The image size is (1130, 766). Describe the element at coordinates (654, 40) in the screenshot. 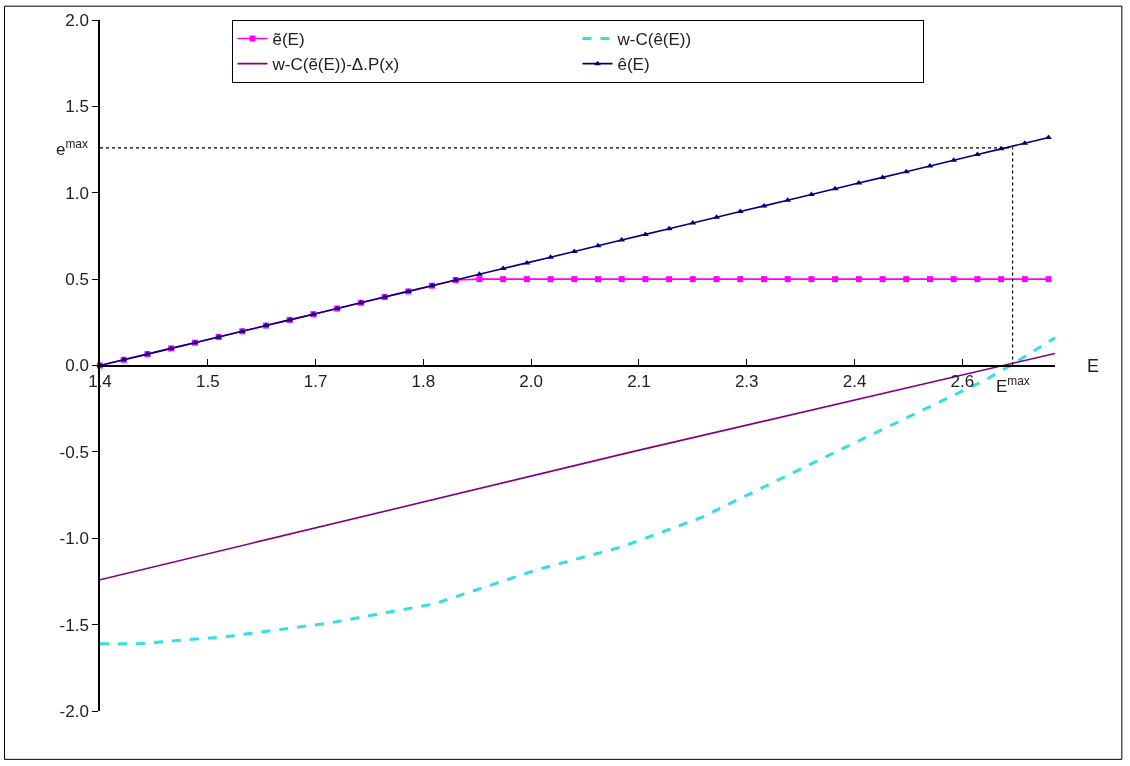

I see `legend-label: w-C(ê(E))` at that location.